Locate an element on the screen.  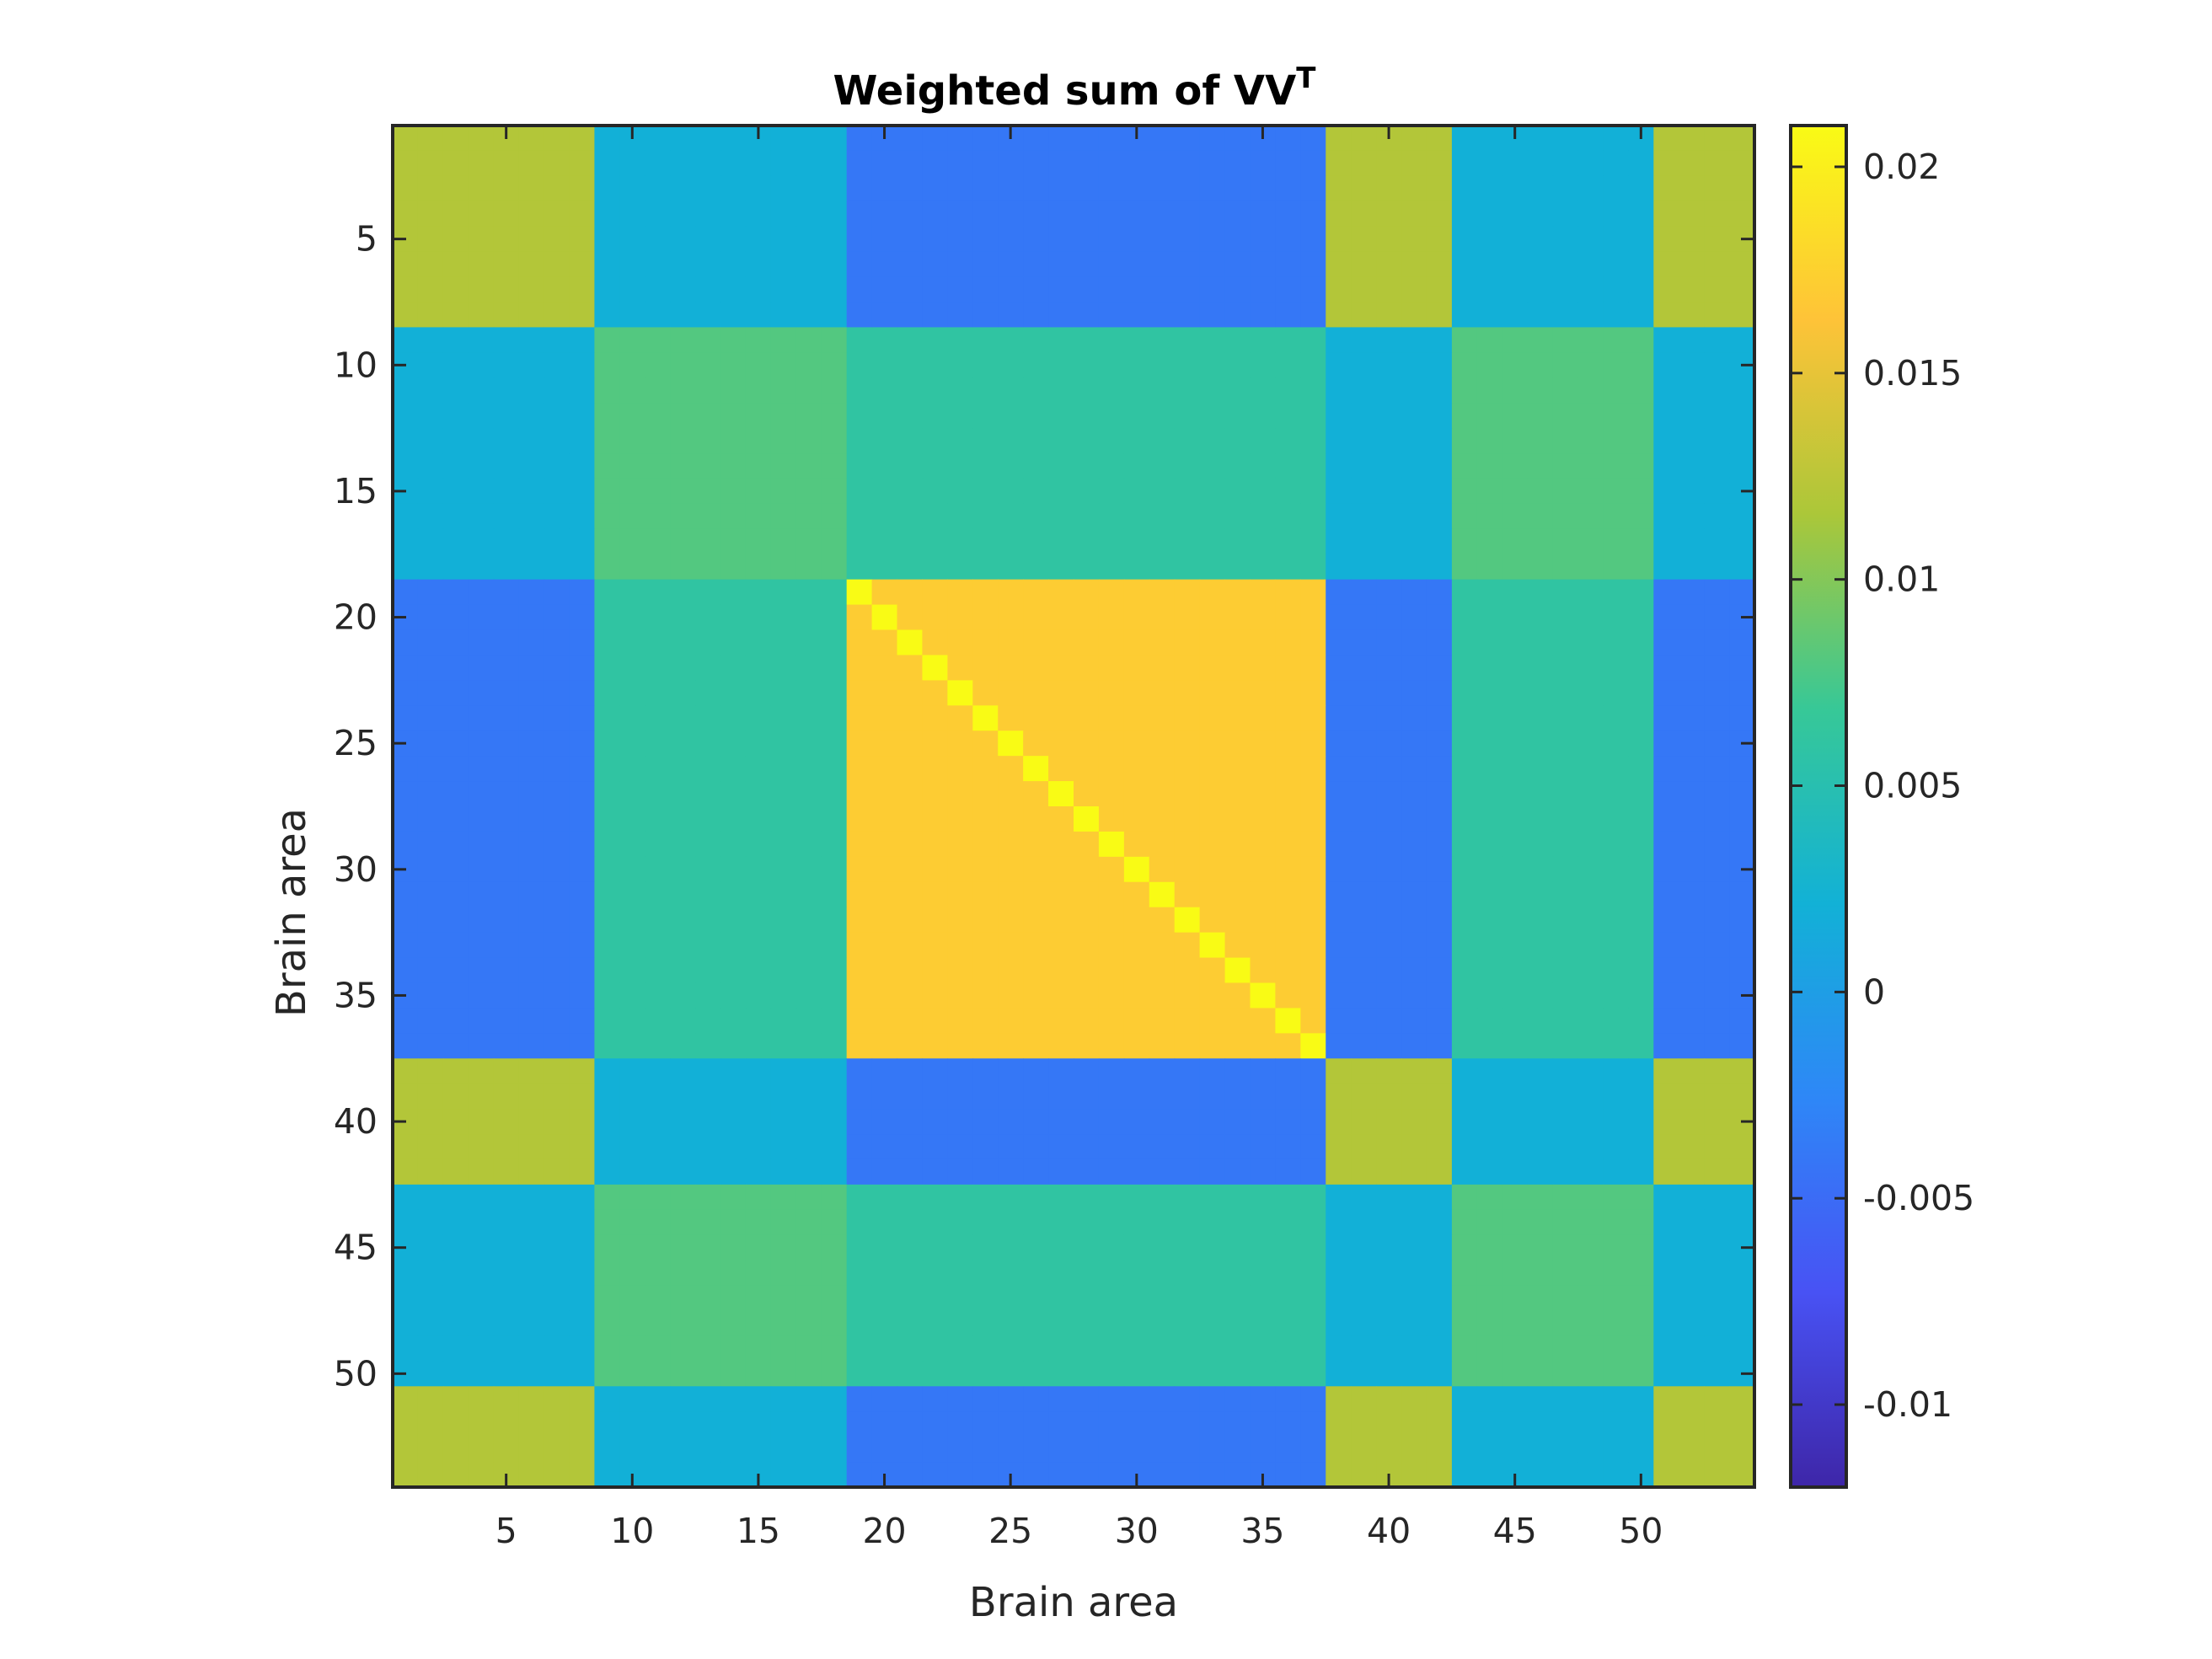
colorbar-tick-label: 0.015 is located at coordinates (1912, 373).